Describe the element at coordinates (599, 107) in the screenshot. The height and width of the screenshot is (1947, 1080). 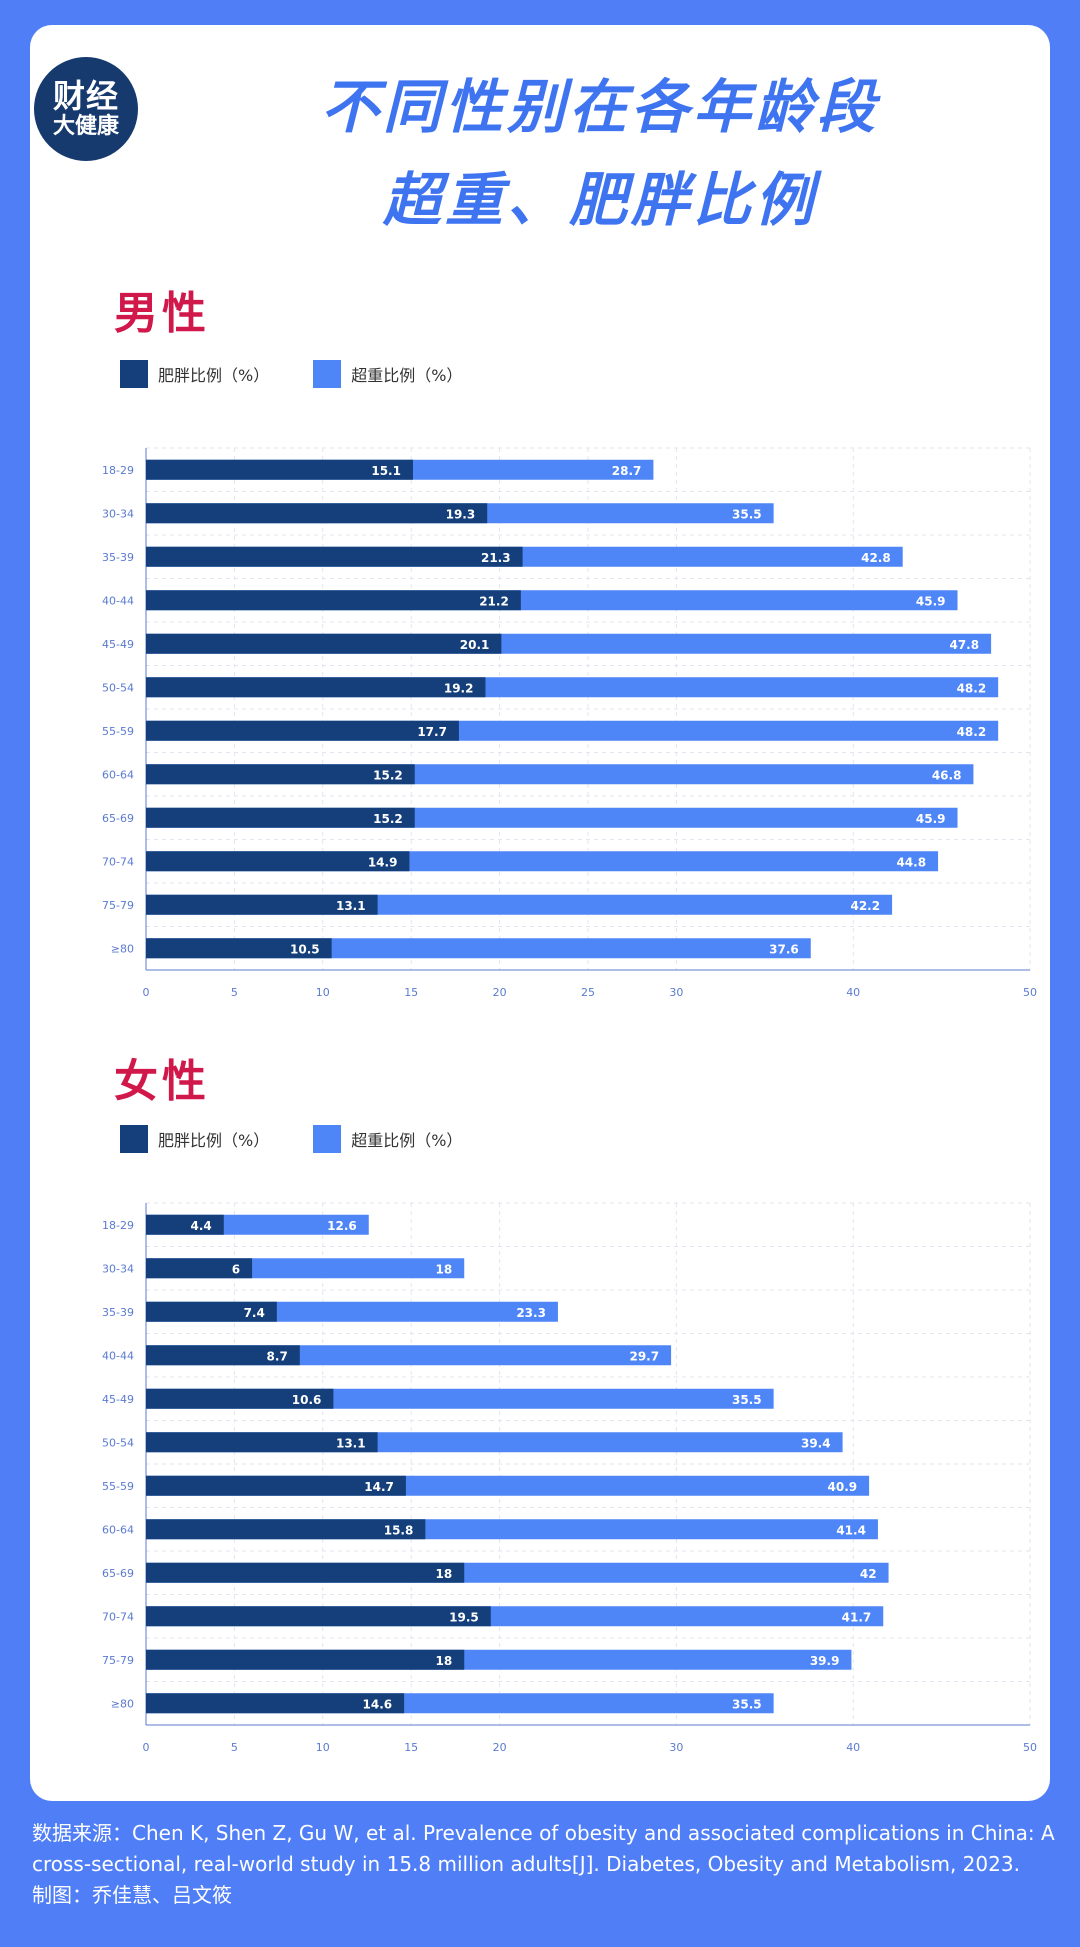
I see `page-title-line1: 不同性别在各年龄段` at that location.